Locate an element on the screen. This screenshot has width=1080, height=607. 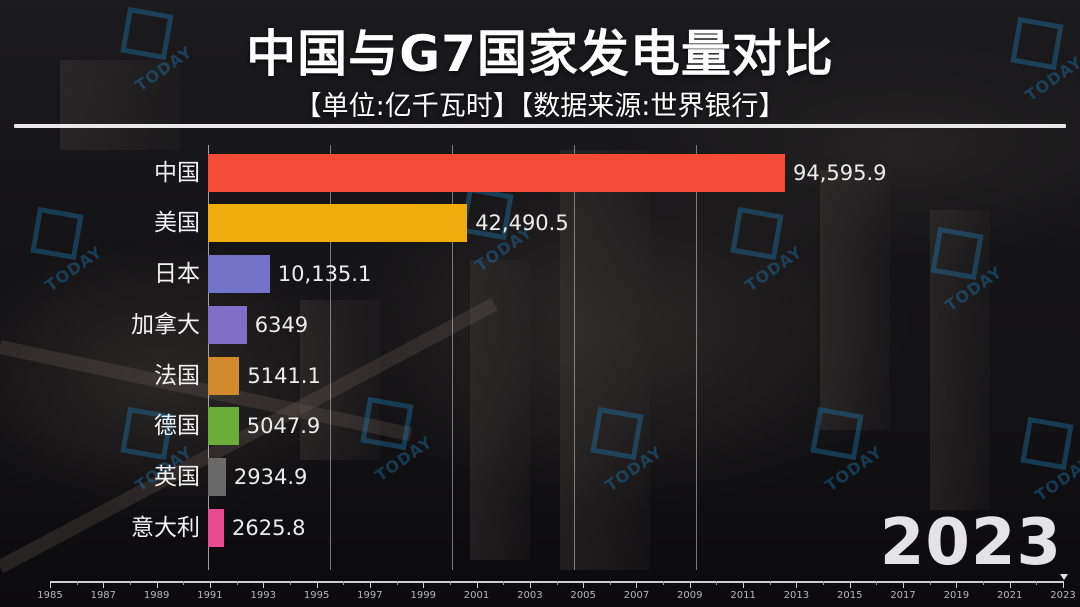
timeline-year-label: 2017 is located at coordinates (903, 595).